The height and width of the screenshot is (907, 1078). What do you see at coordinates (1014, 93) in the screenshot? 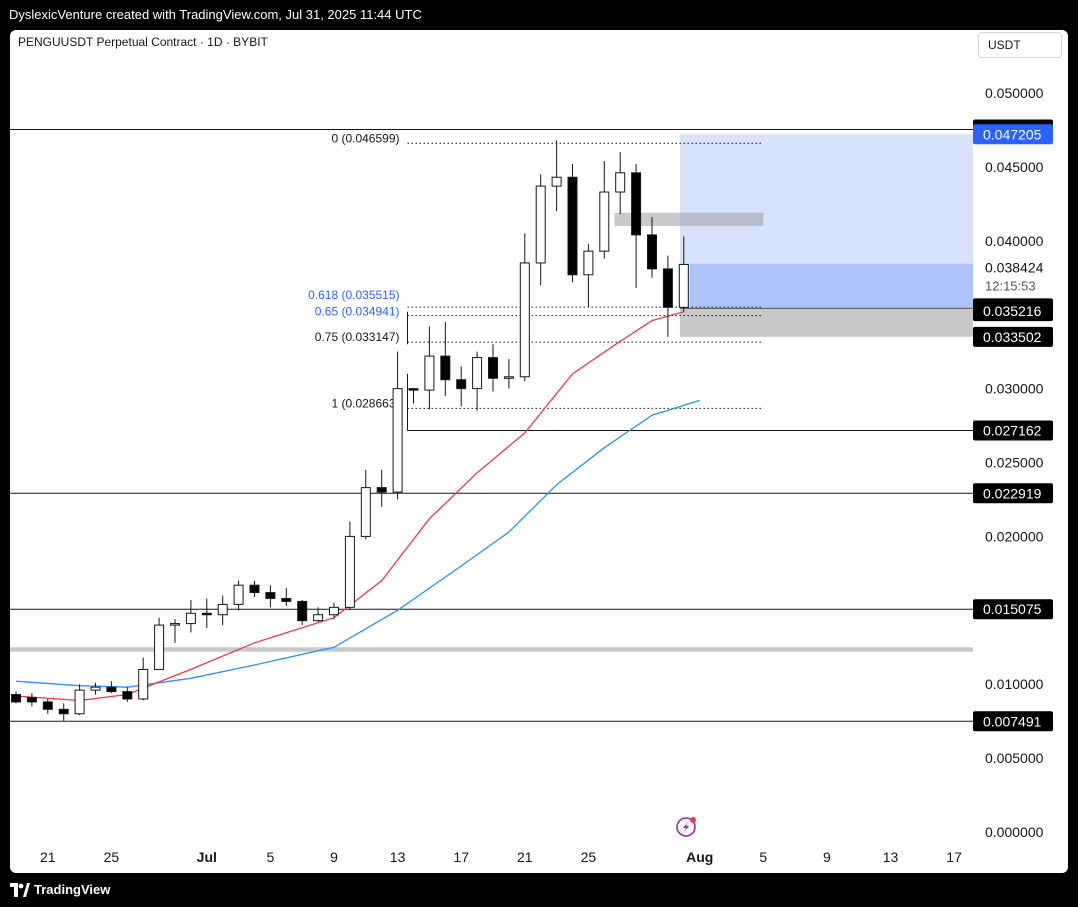
I see `price-axis-tick: 0.050000` at bounding box center [1014, 93].